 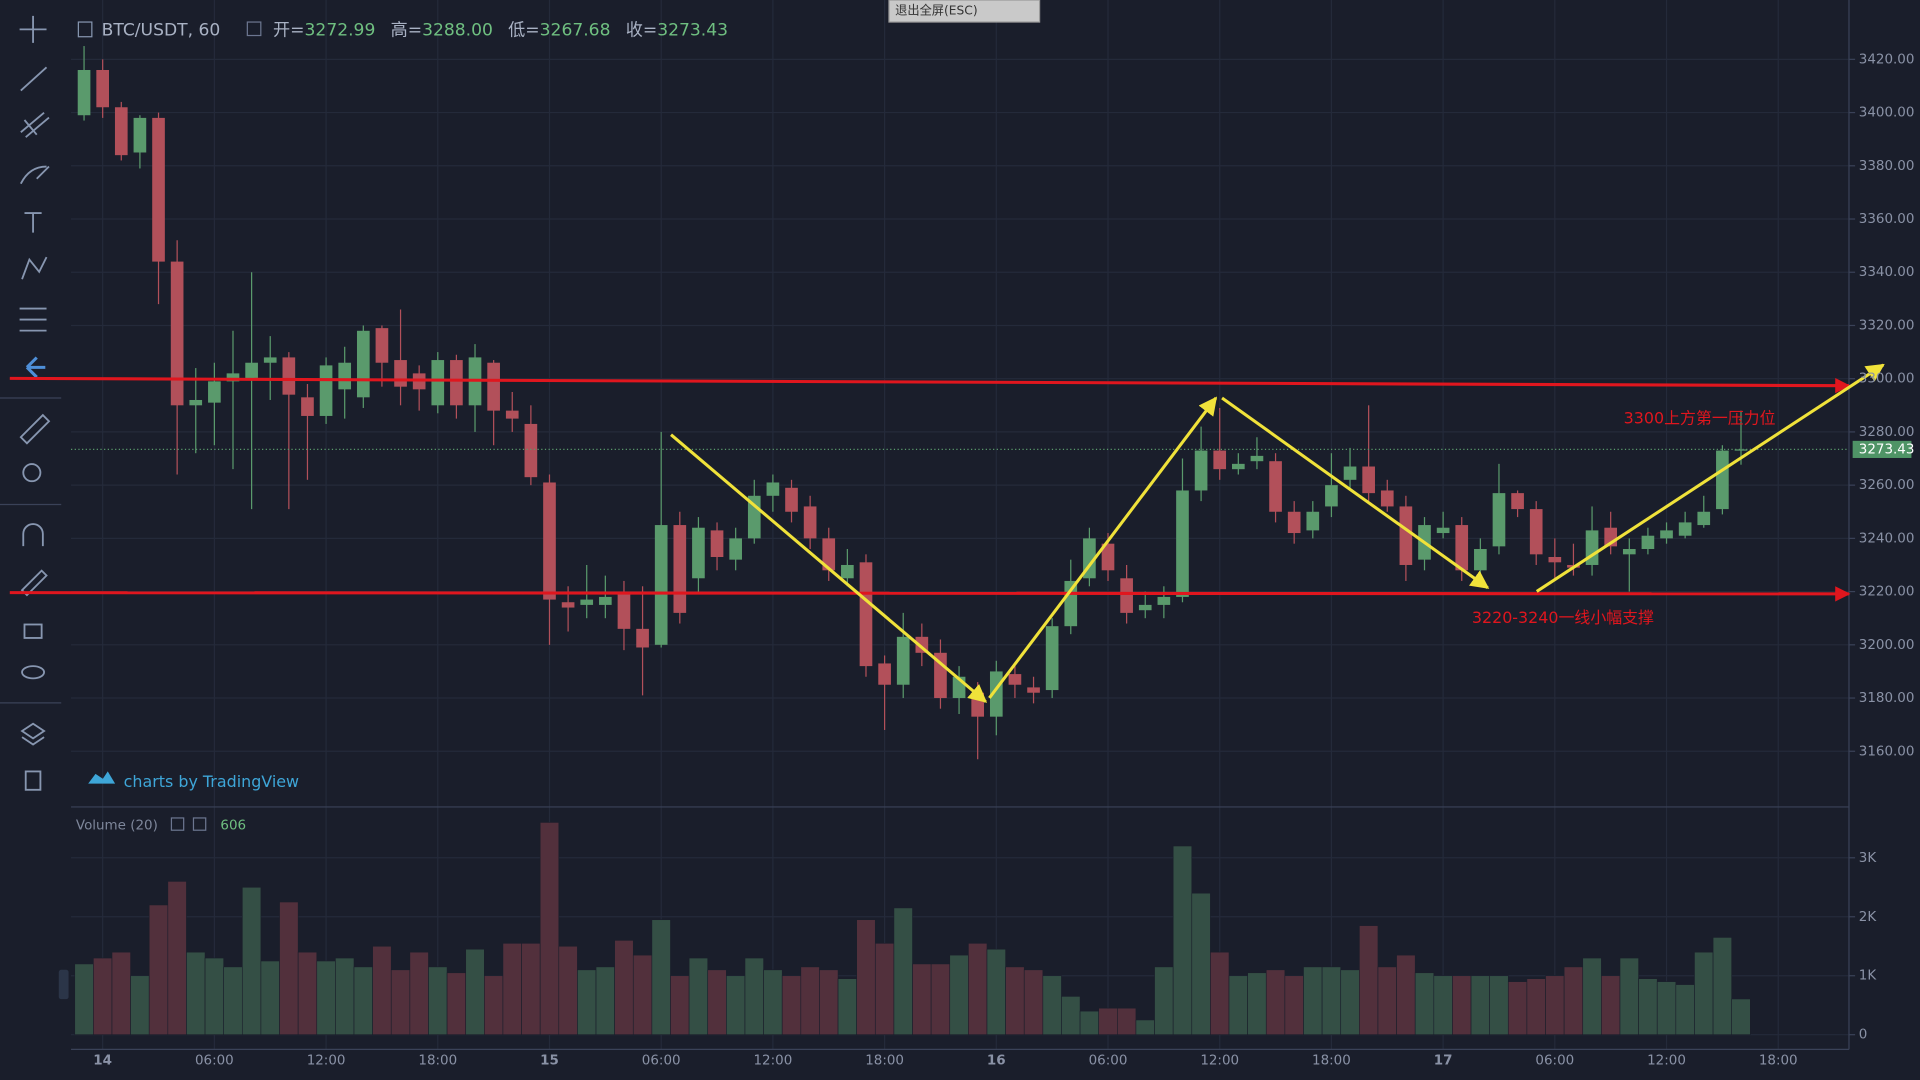 I want to click on collapse-legend, so click(x=85, y=29).